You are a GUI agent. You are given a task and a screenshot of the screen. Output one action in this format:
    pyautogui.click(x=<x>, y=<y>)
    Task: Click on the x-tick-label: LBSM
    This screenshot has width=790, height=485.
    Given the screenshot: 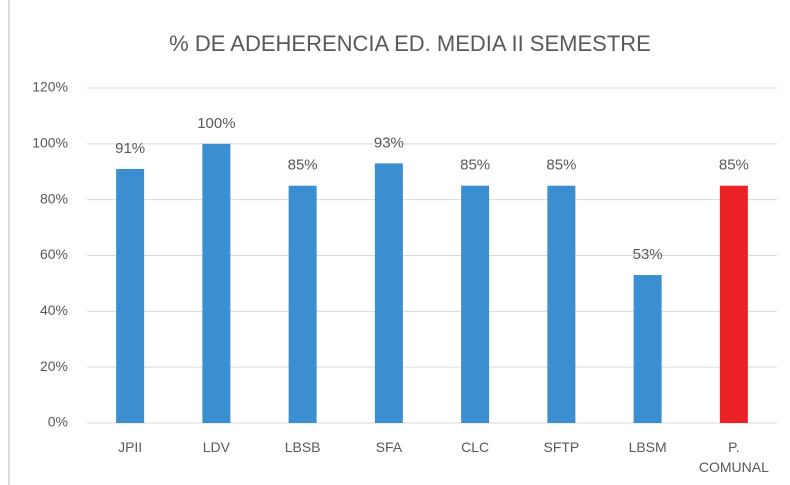 What is the action you would take?
    pyautogui.click(x=647, y=447)
    